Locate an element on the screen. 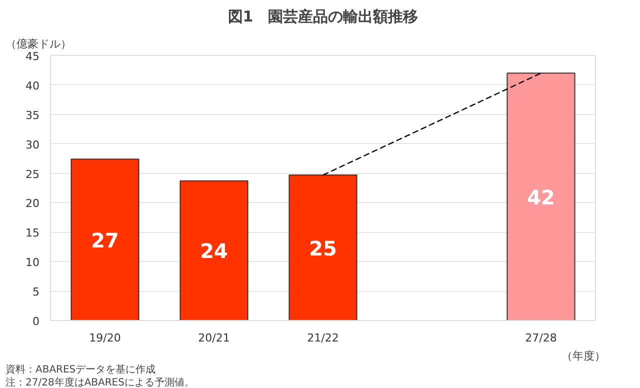  y-tick-label: 0 is located at coordinates (36, 321).